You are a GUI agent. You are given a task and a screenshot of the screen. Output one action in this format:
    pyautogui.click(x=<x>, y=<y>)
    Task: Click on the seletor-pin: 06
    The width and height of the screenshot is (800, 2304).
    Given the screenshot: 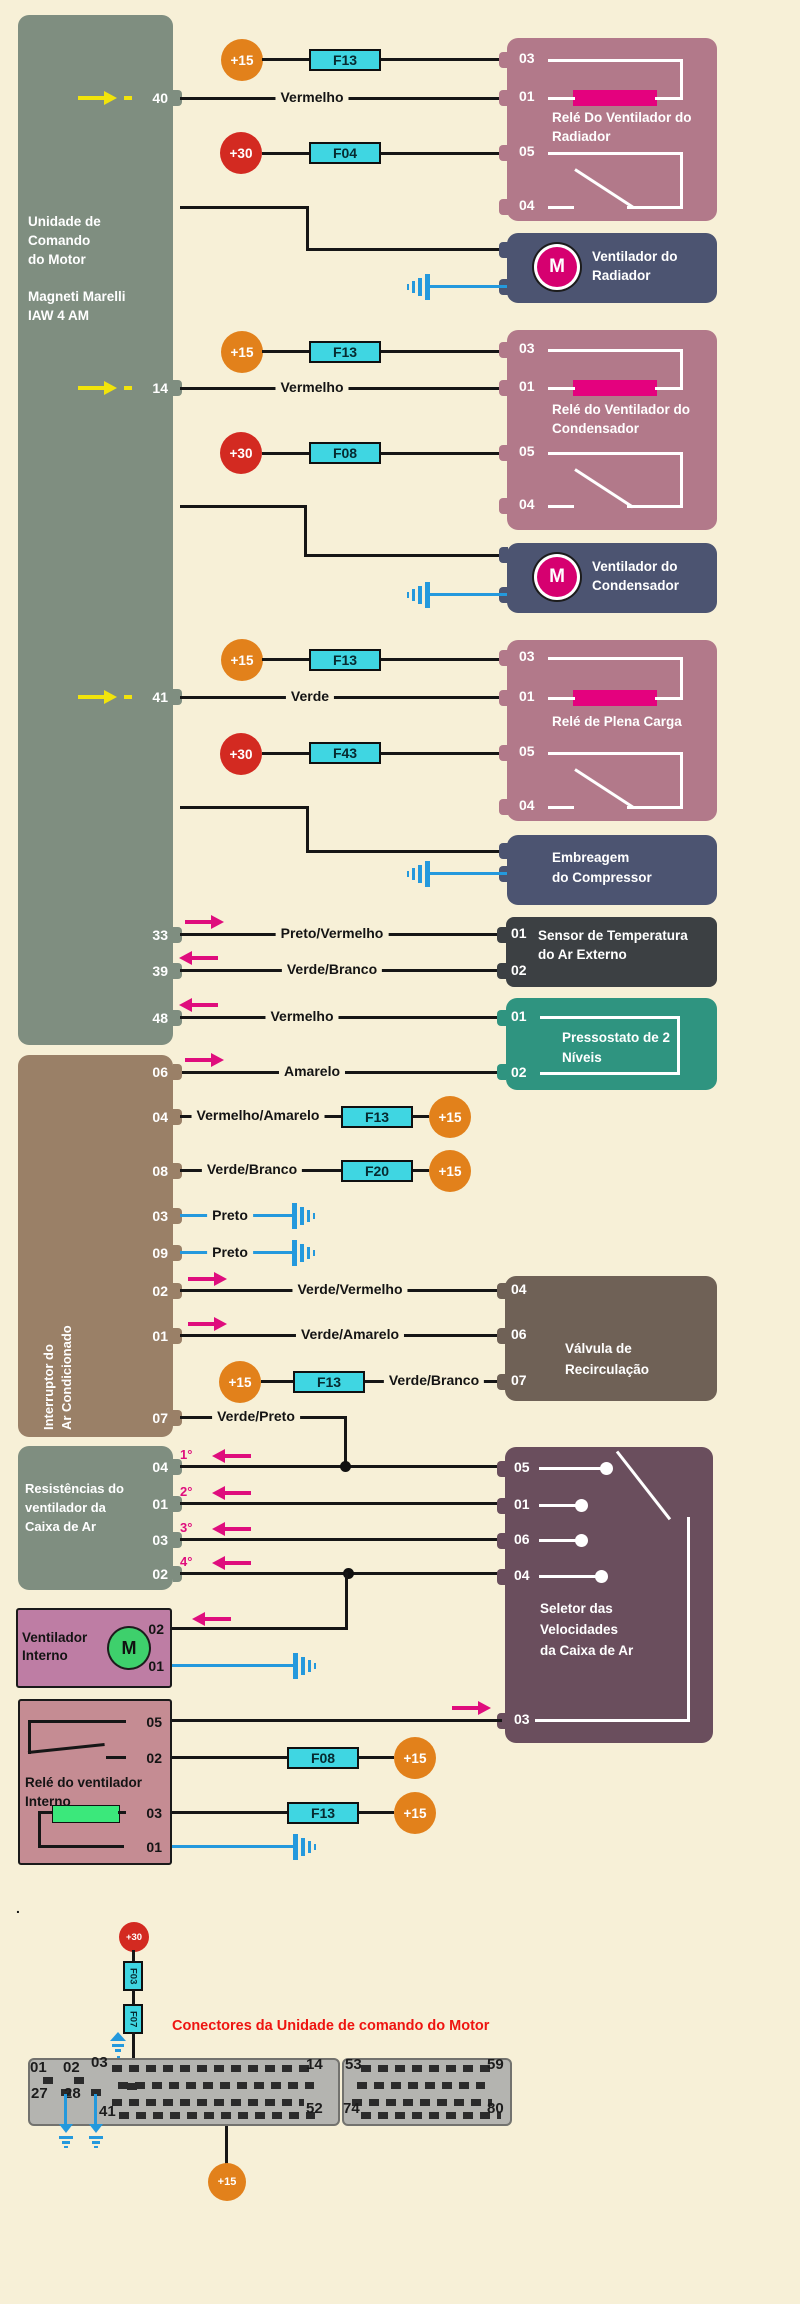 What is the action you would take?
    pyautogui.click(x=522, y=1539)
    